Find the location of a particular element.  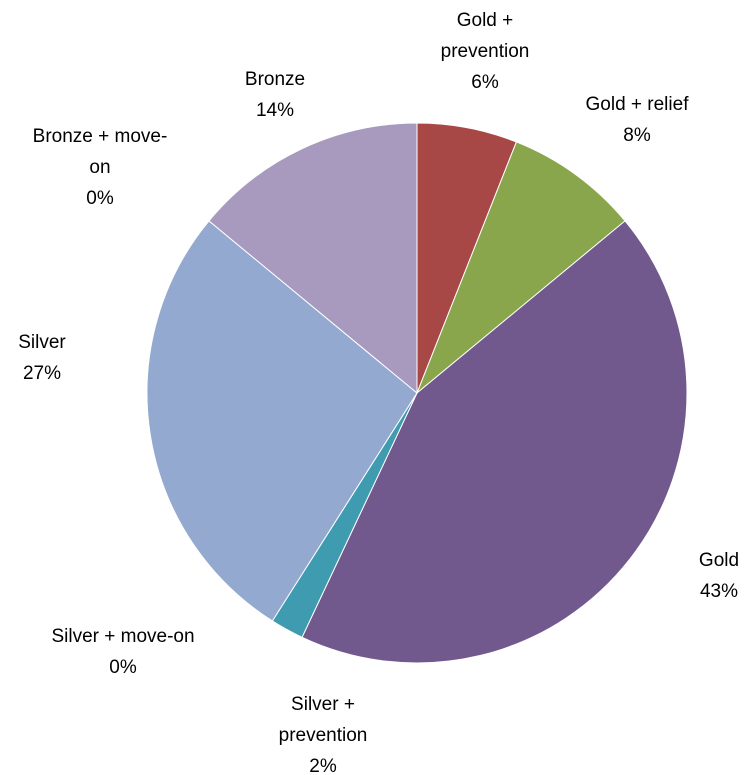

data-label-gold-prevention: Gold + prevention 6% is located at coordinates (485, 51).